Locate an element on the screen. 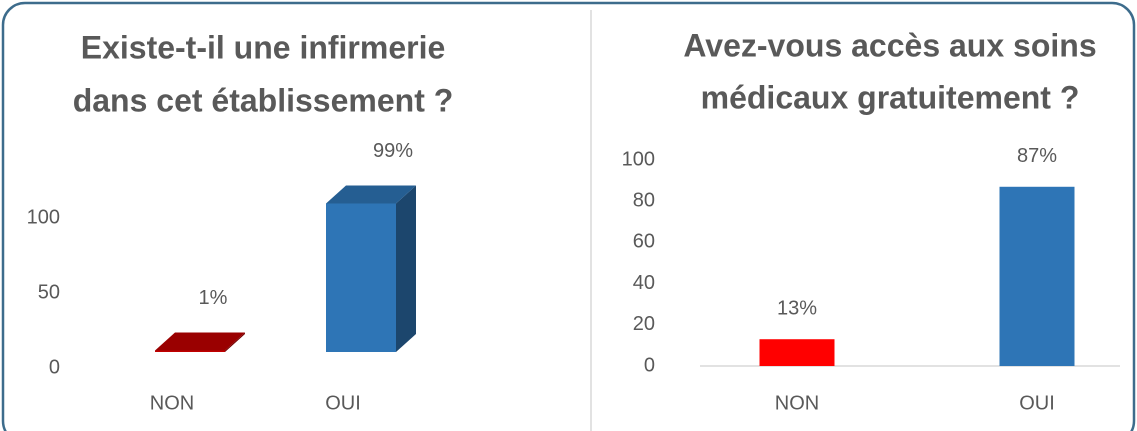 Image resolution: width=1137 pixels, height=431 pixels. value-label: 13% is located at coordinates (797, 309).